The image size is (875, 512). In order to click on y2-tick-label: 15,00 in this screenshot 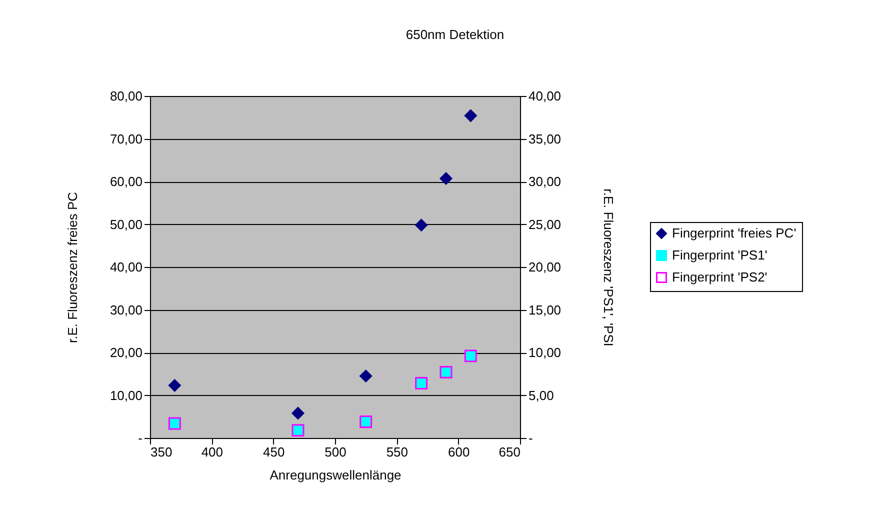, I will do `click(545, 310)`.